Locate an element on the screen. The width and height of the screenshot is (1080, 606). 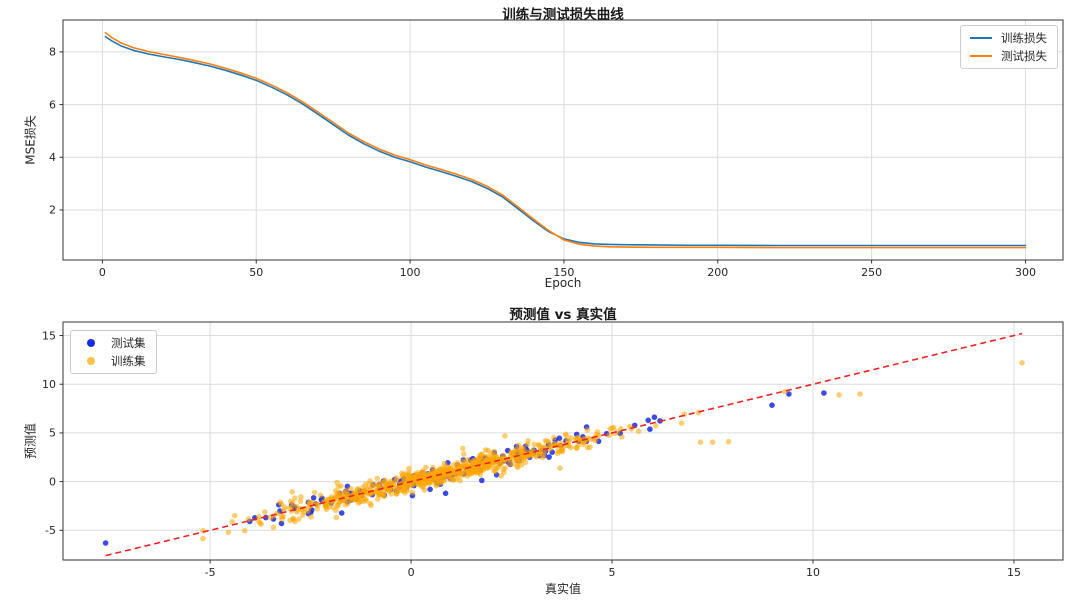
x-tick-label: 15 is located at coordinates (1014, 572).